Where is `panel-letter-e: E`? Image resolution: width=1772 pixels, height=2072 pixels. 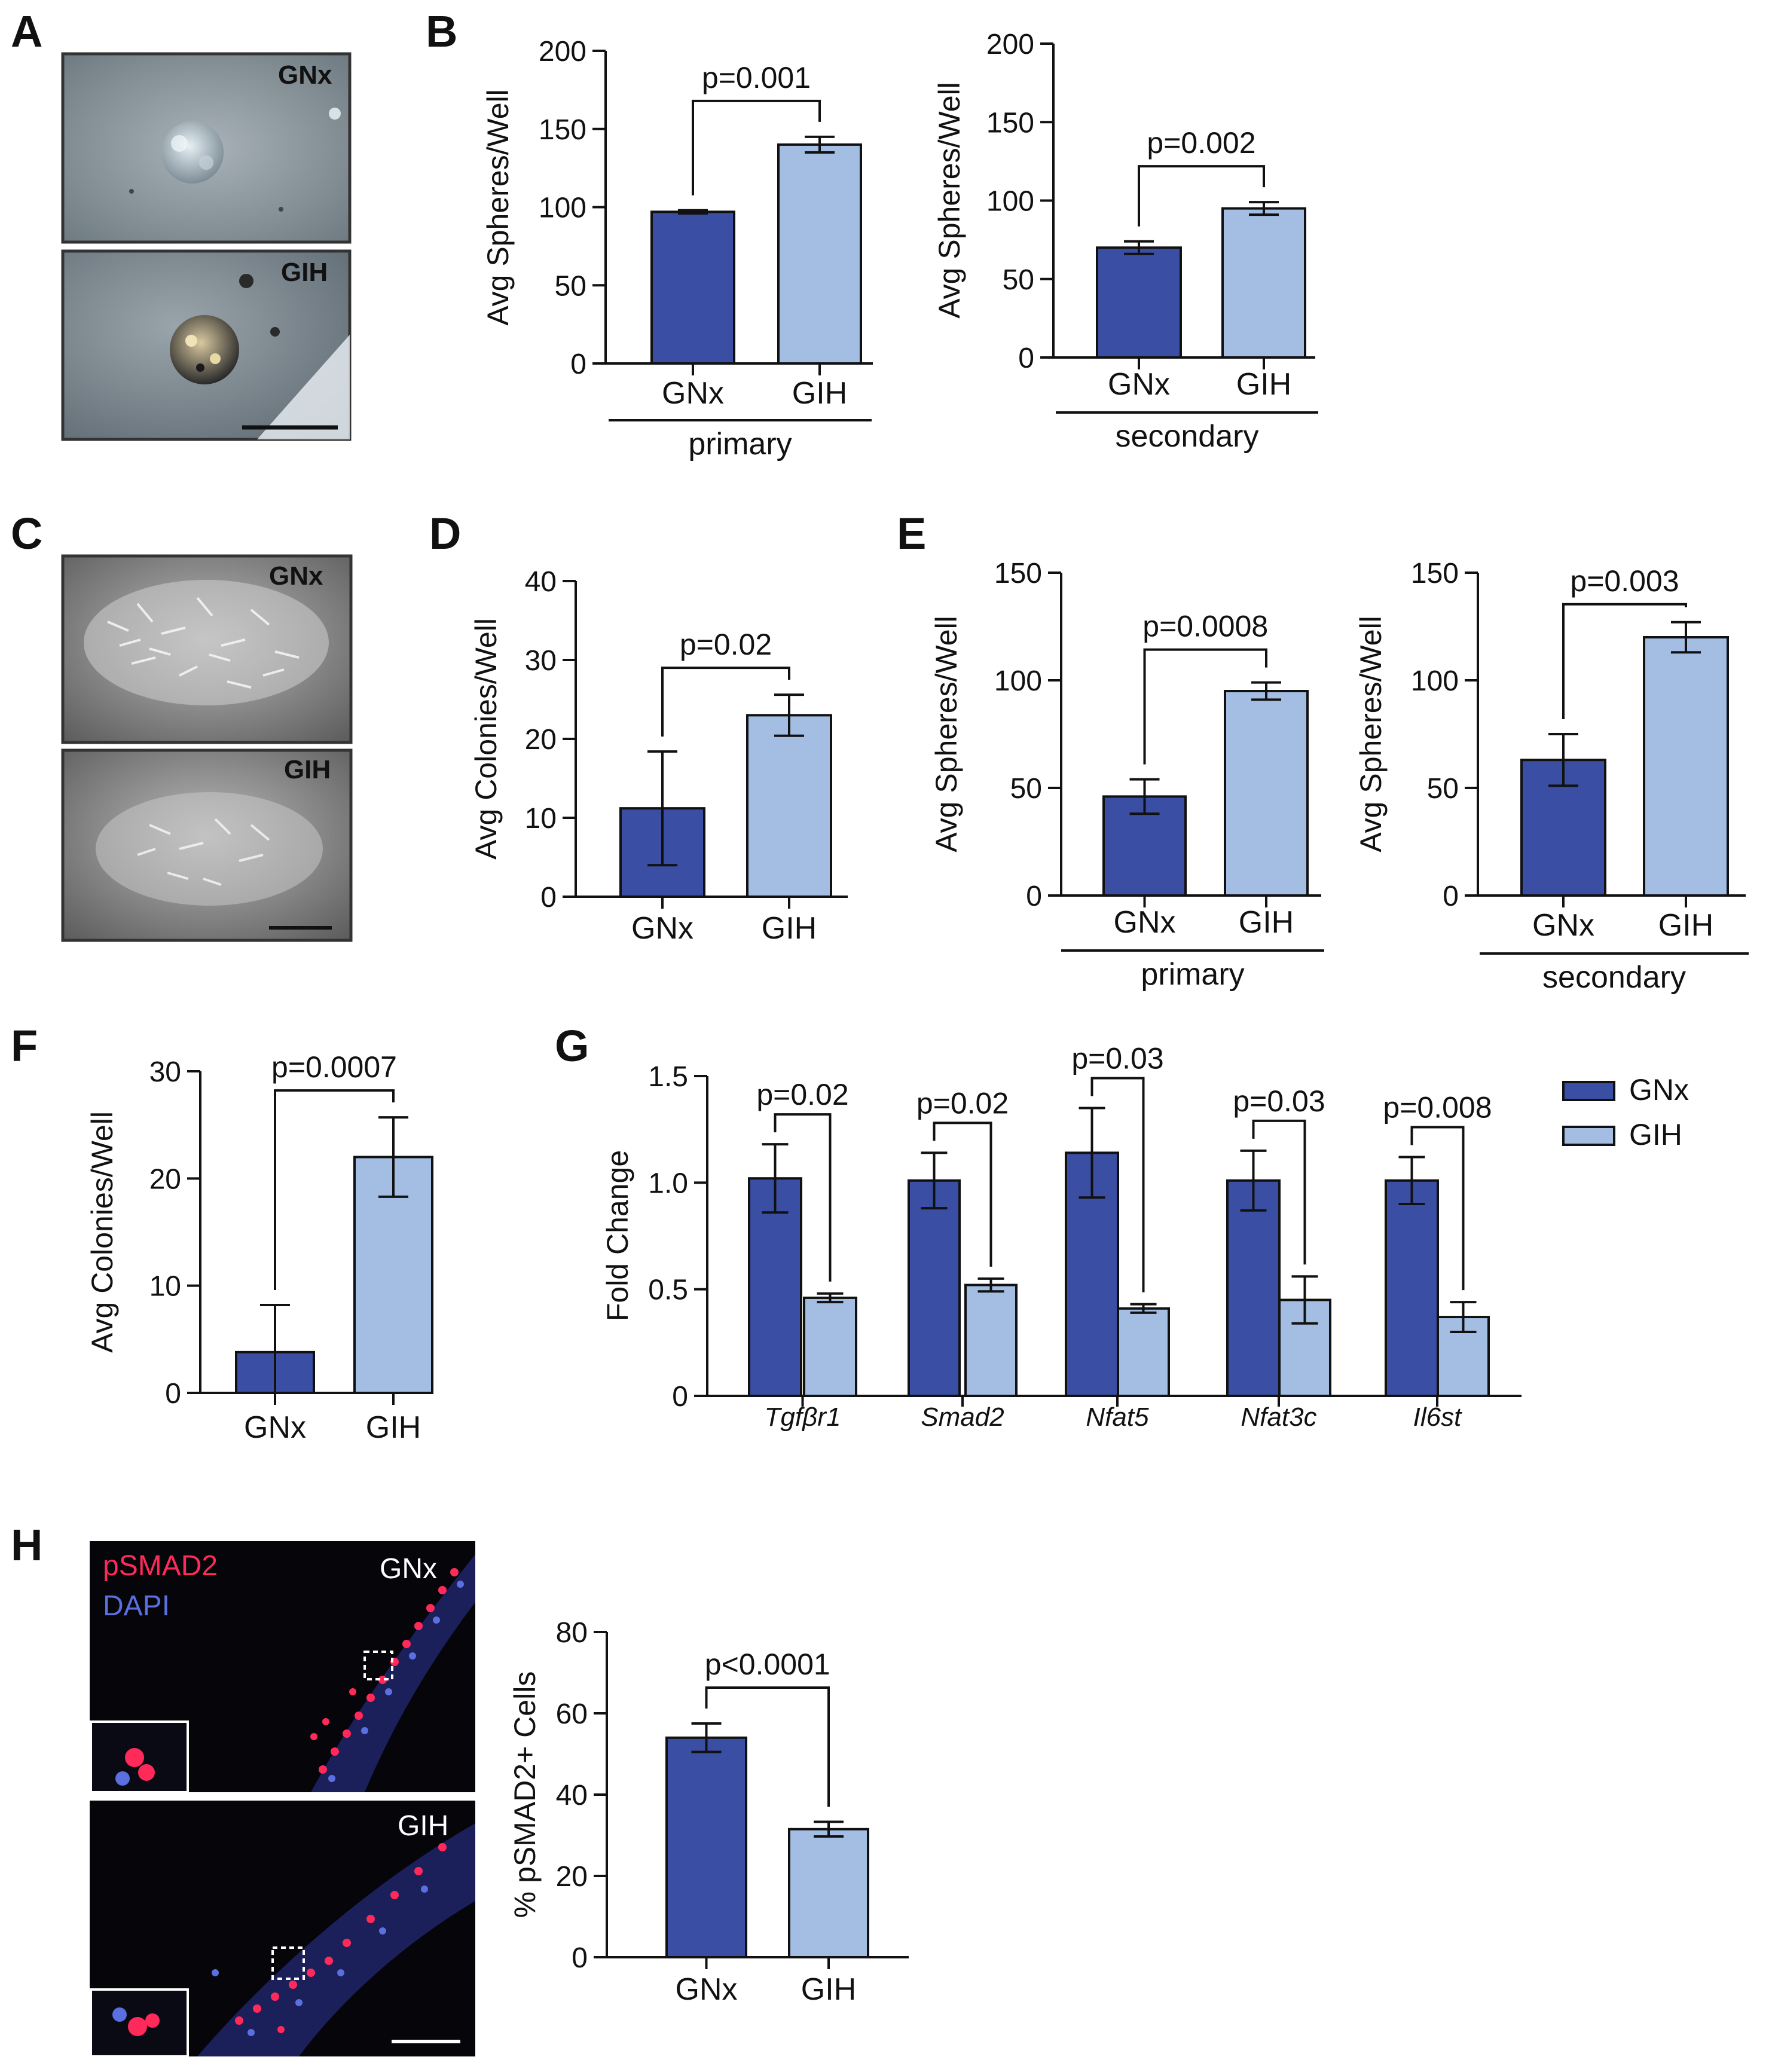
panel-letter-e: E is located at coordinates (911, 533).